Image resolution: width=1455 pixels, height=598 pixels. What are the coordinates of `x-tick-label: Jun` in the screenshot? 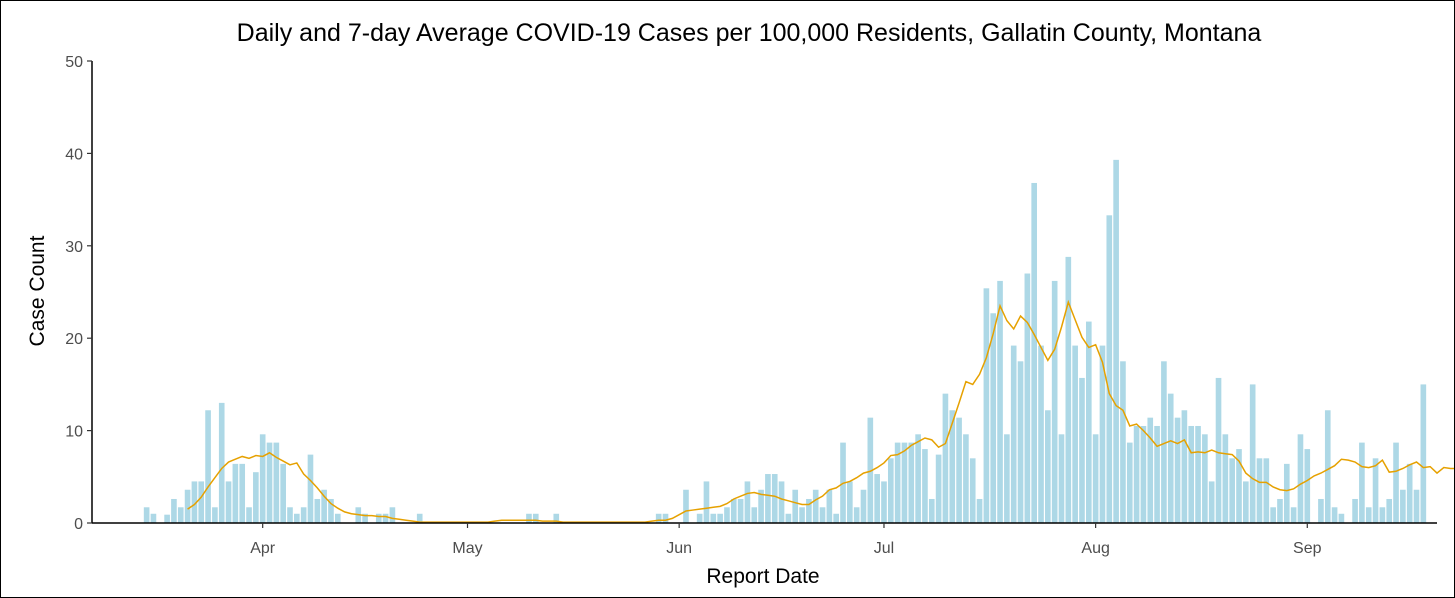 It's located at (679, 548).